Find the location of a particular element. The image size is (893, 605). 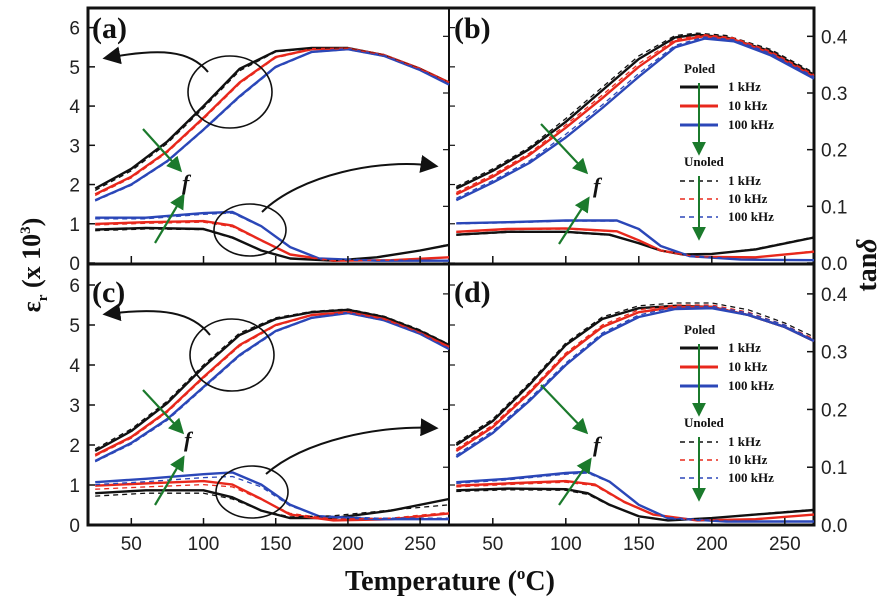

x-axis-label-main: Temperature ( is located at coordinates (431, 581).